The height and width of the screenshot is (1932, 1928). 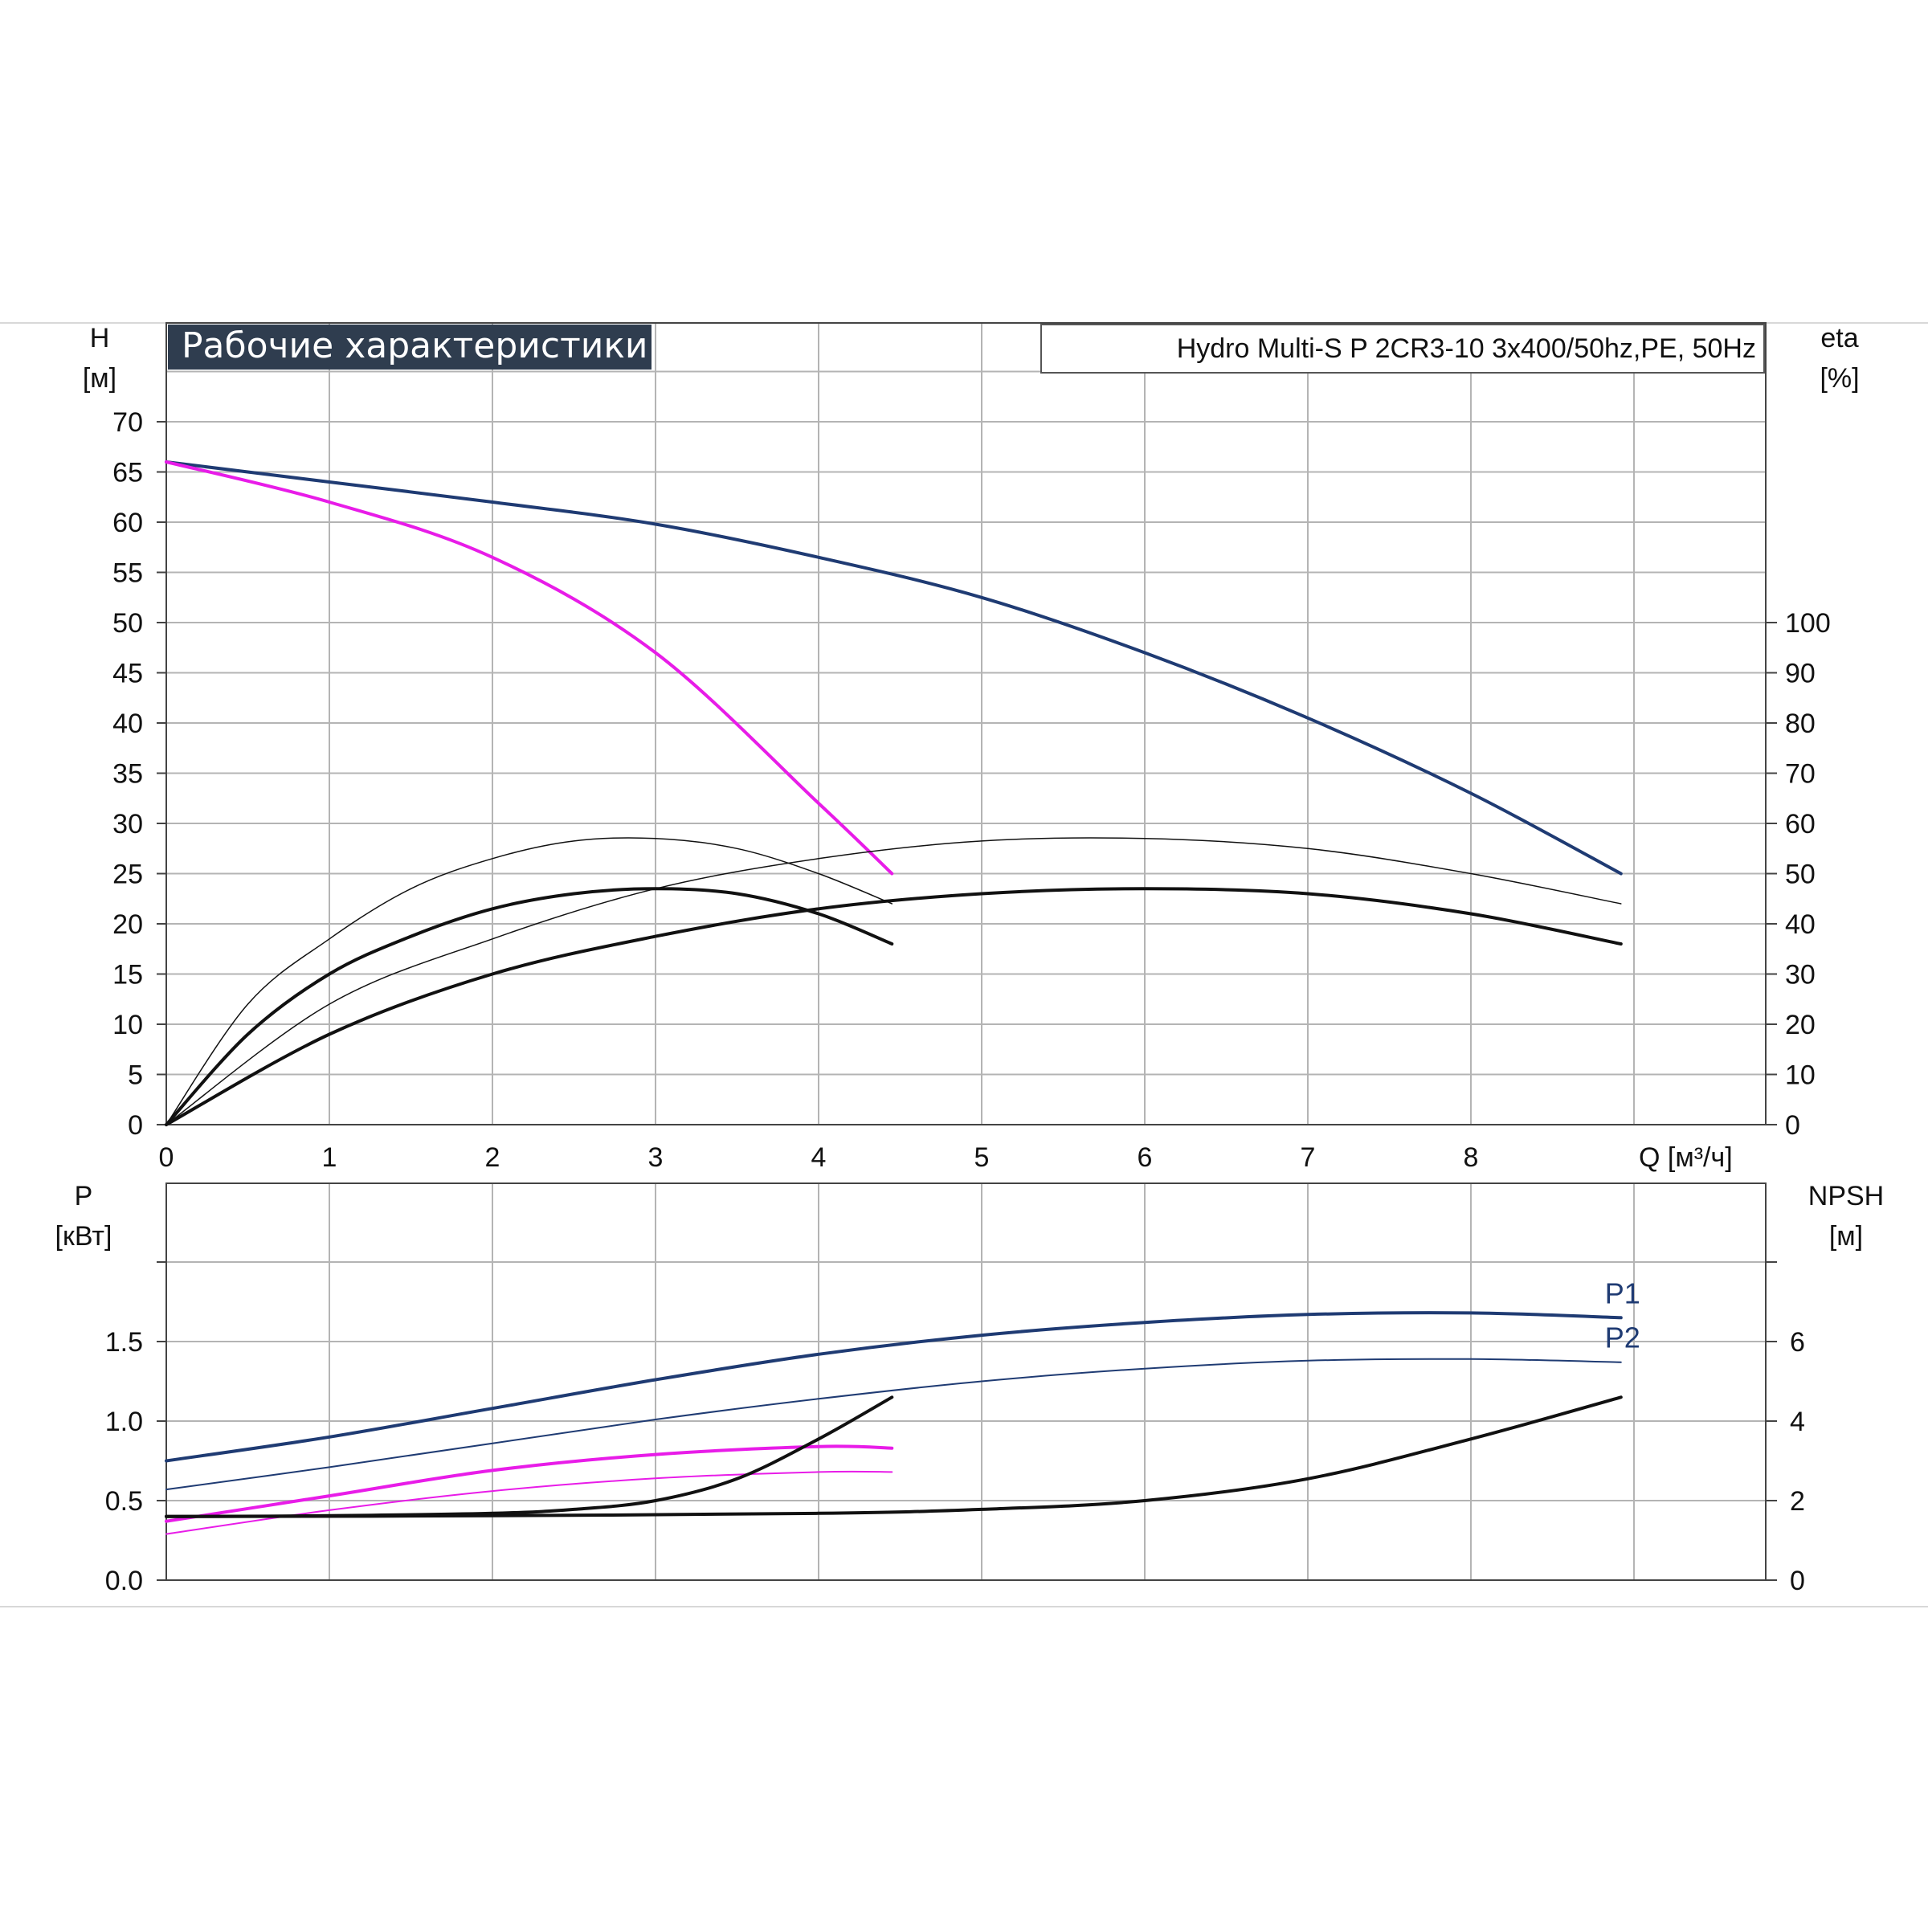 I want to click on upper-eta-one-pump-thin-curve, so click(x=529, y=981).